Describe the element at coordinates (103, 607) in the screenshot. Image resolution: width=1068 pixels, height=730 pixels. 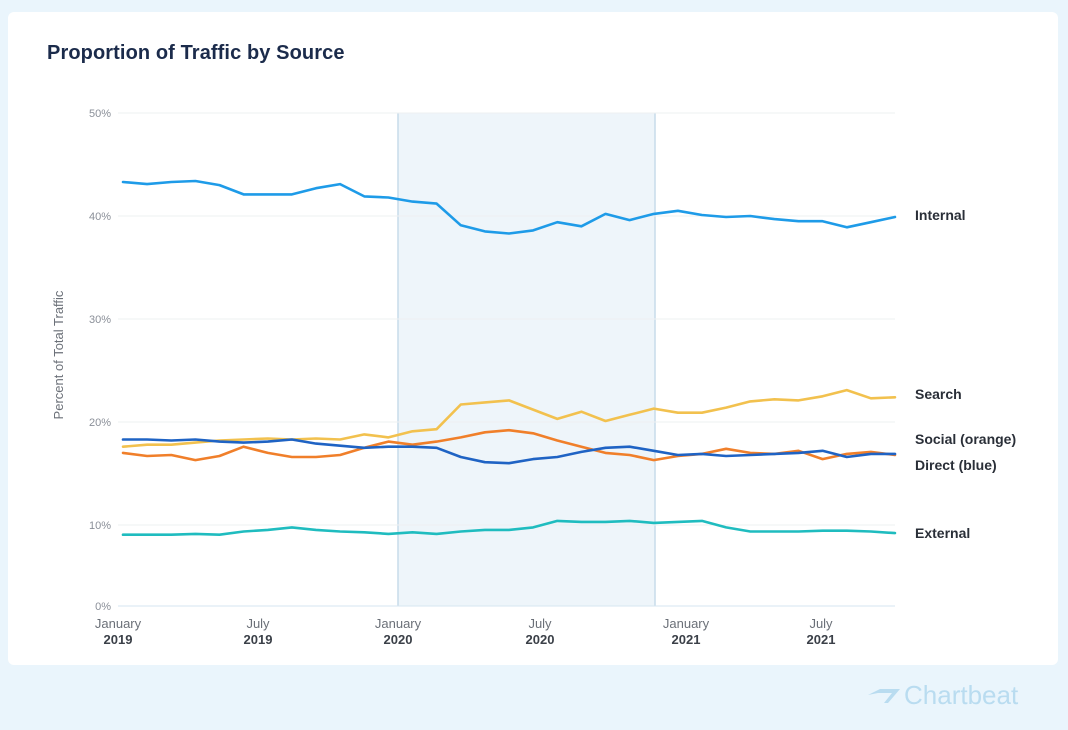
I see `y-tick-label: 0%` at that location.